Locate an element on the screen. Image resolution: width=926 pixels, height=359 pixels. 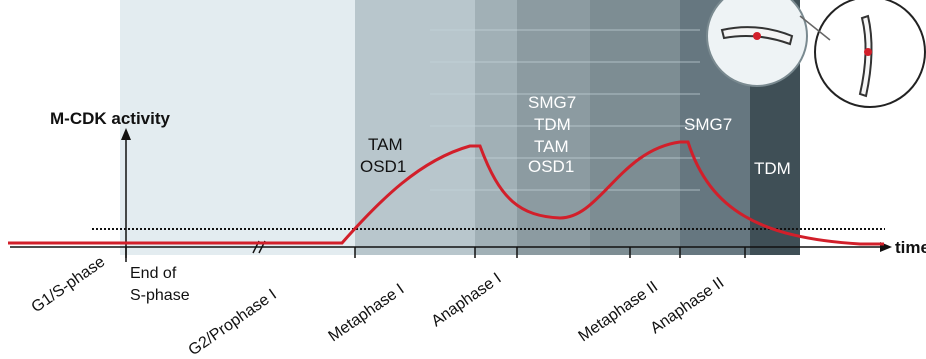
y-axis-arrowhead is located at coordinates (126, 134).